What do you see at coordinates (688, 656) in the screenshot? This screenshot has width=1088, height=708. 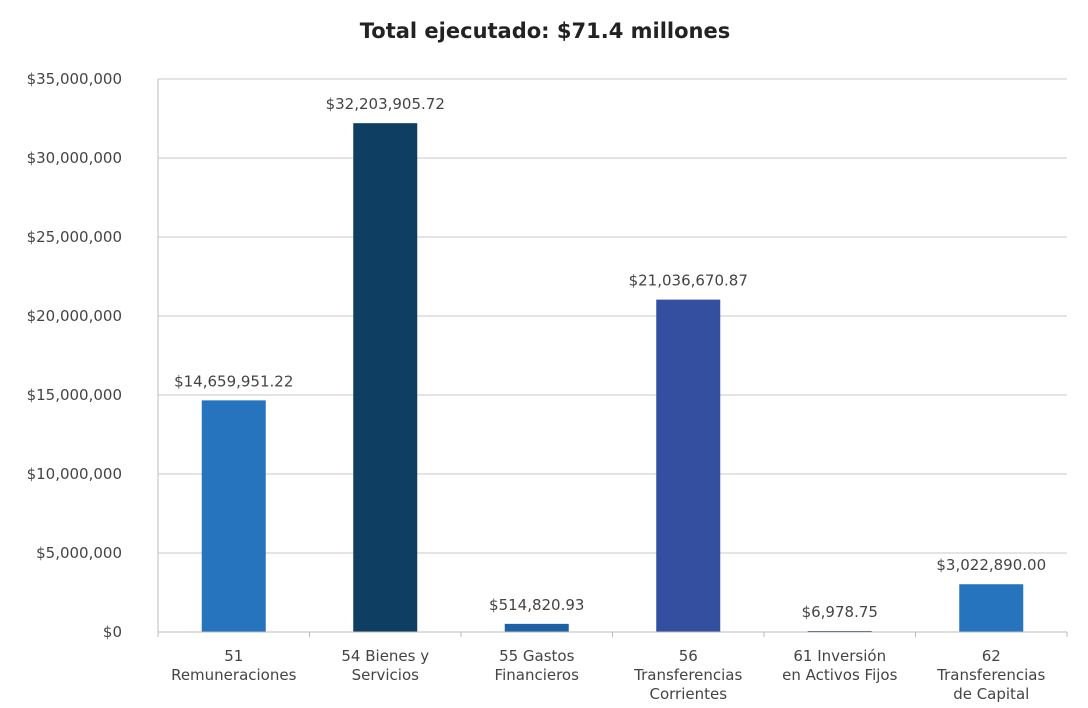 I see `x-category-label: 56` at bounding box center [688, 656].